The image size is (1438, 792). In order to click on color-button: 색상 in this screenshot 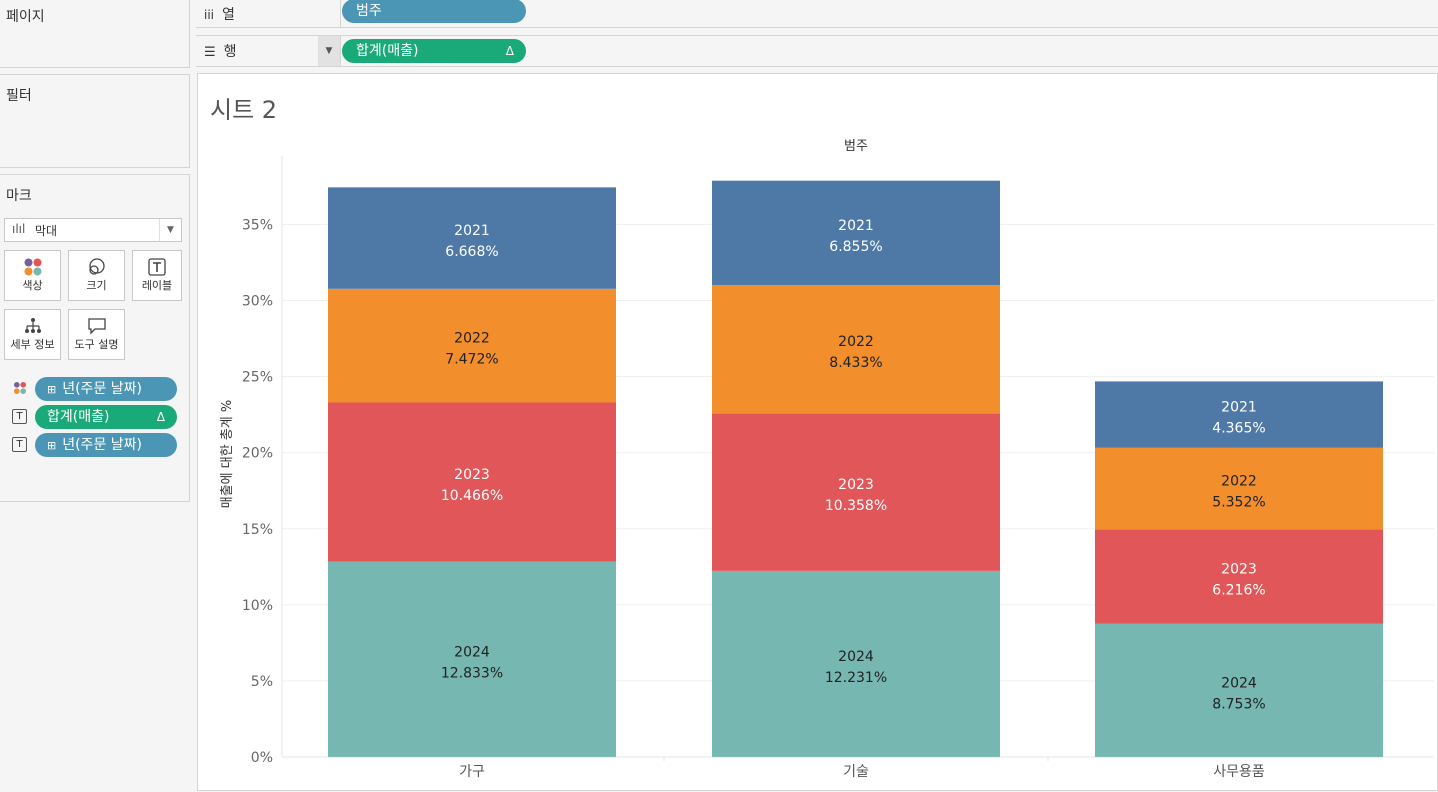, I will do `click(32, 275)`.